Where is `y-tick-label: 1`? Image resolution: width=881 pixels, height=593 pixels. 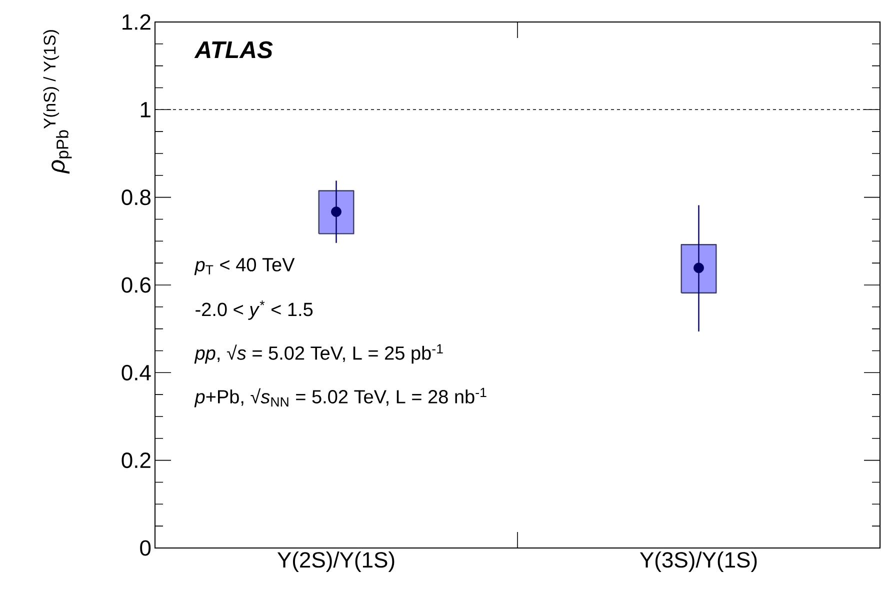 y-tick-label: 1 is located at coordinates (145, 110).